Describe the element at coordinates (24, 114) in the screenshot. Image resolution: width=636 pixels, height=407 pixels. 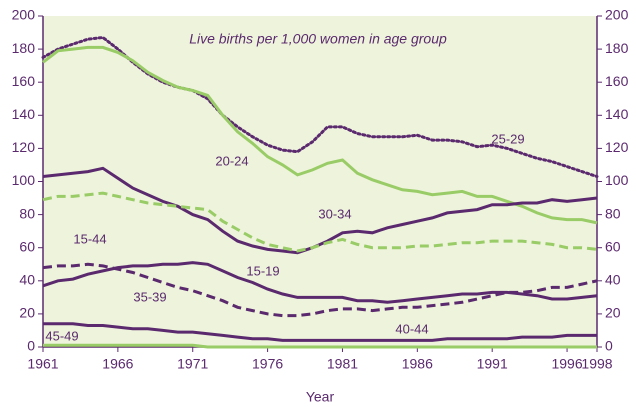
I see `y-tick-label: 140` at that location.